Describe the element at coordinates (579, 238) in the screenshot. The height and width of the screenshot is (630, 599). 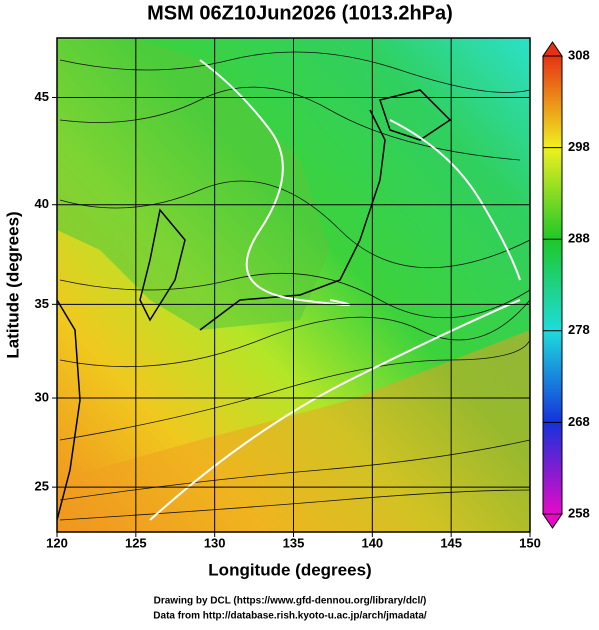
I see `colorbar-tick-label: 288` at that location.